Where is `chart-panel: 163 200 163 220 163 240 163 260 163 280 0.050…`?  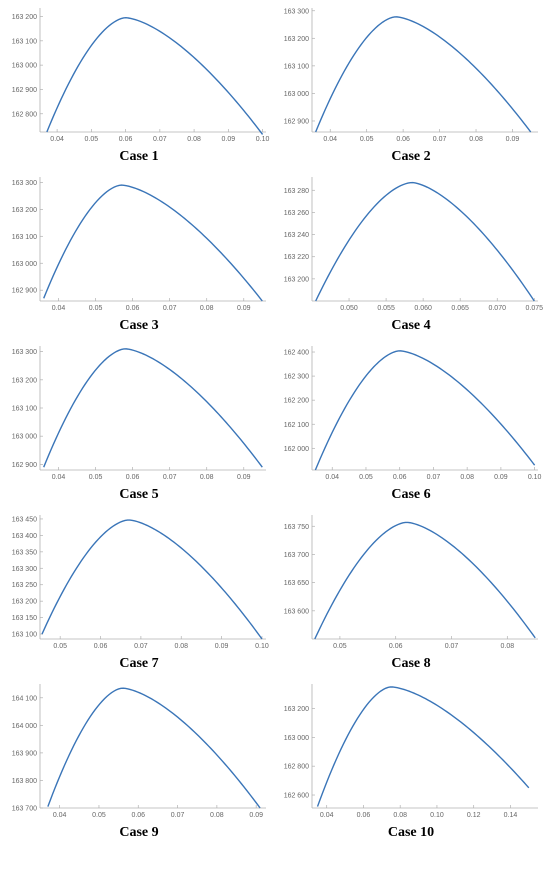 chart-panel: 163 200 163 220 163 240 163 260 163 280 0.050… is located at coordinates (411, 258).